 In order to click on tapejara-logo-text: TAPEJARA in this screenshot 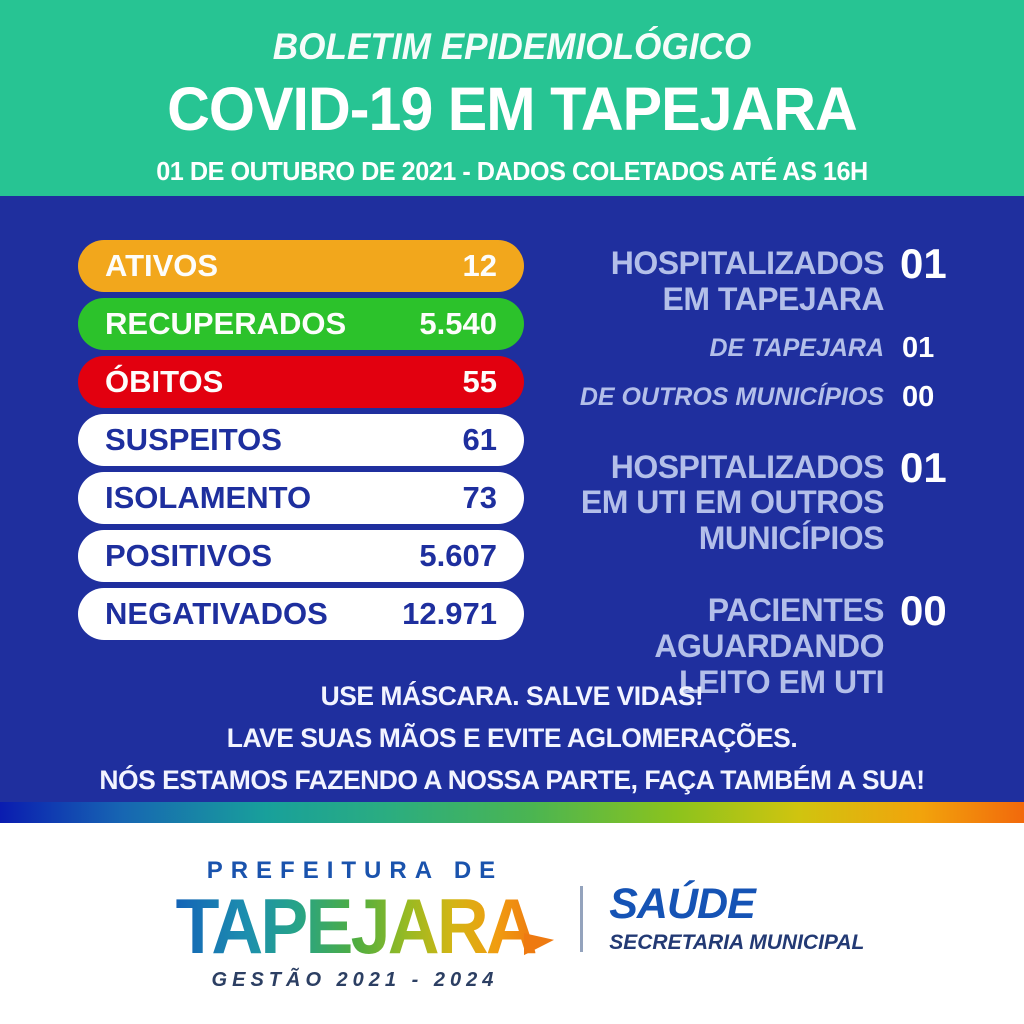, I will do `click(356, 926)`.